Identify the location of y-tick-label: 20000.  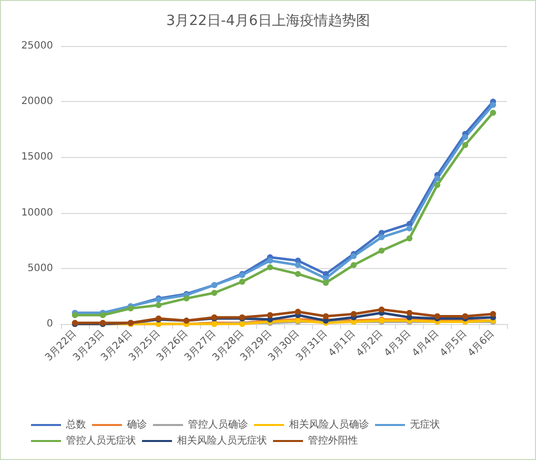
(37, 102).